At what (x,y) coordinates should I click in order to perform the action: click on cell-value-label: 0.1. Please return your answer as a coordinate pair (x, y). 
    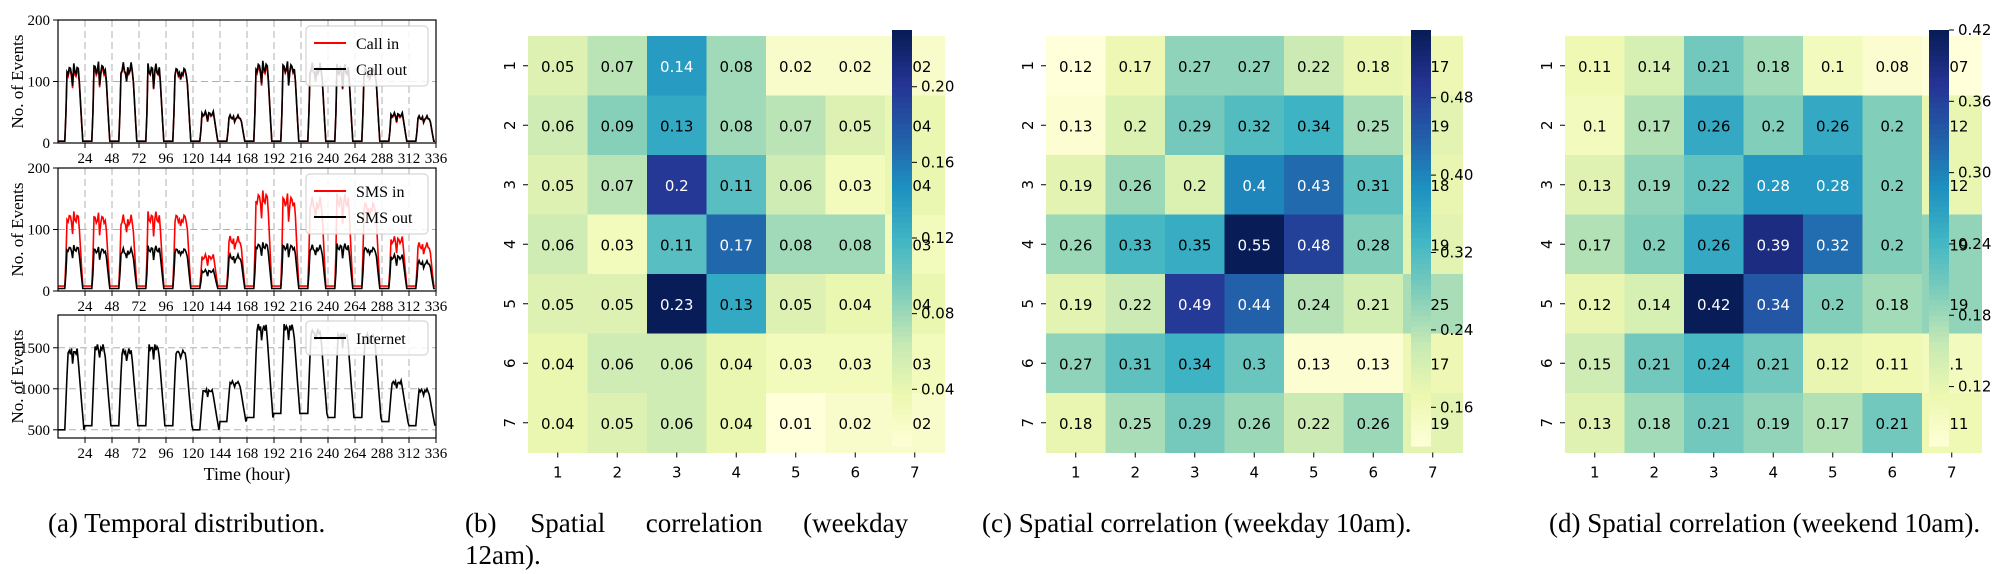
    Looking at the image, I should click on (1833, 67).